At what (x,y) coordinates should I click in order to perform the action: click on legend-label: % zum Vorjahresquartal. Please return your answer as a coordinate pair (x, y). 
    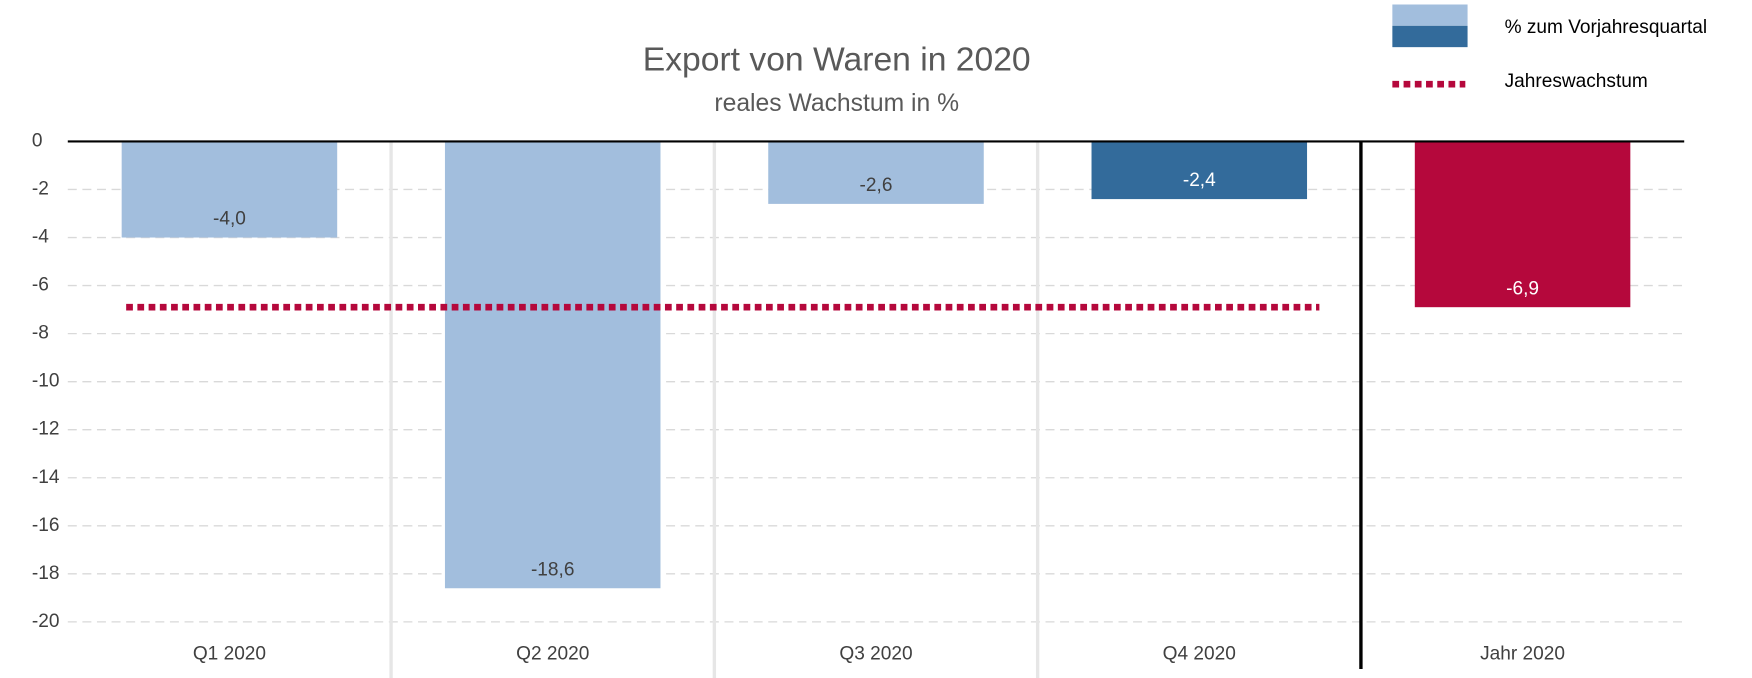
    Looking at the image, I should click on (1606, 27).